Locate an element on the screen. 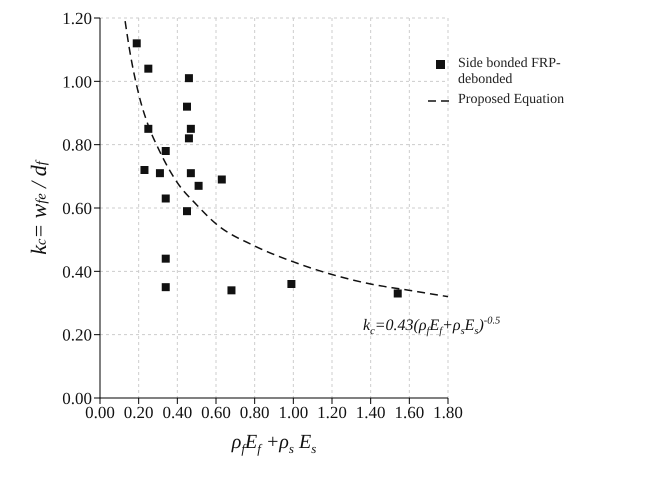 The image size is (653, 477). x-tick-label: 0.40 is located at coordinates (177, 412).